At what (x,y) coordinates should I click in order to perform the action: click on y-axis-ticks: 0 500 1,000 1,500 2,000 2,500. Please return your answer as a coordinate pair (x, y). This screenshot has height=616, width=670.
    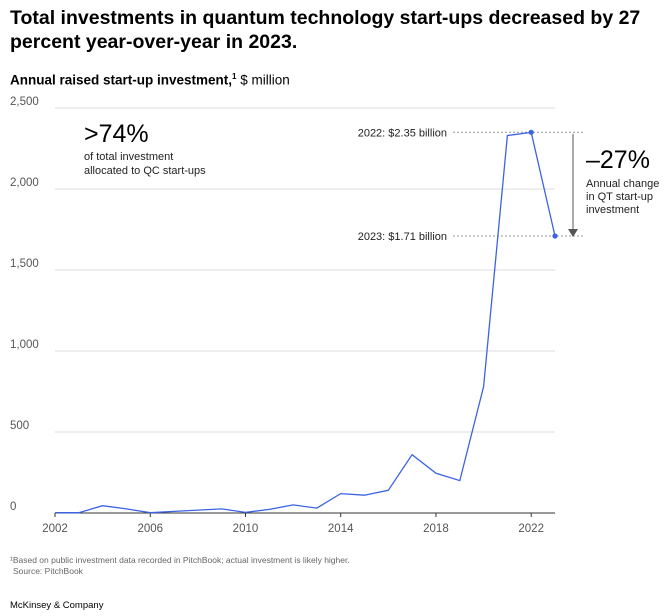
    Looking at the image, I should click on (24, 304).